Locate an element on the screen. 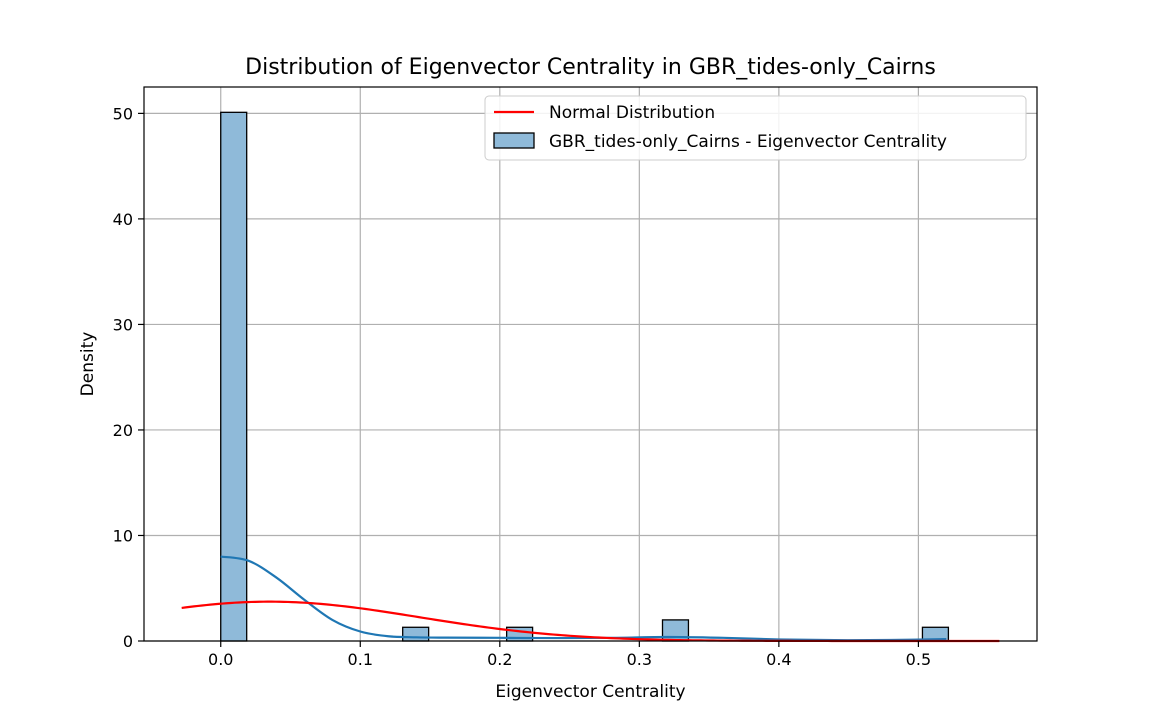 The width and height of the screenshot is (1152, 720). x-axis-ticks: 0.0 0.1 0.2 0.3 0.4 0.5 is located at coordinates (569, 655).